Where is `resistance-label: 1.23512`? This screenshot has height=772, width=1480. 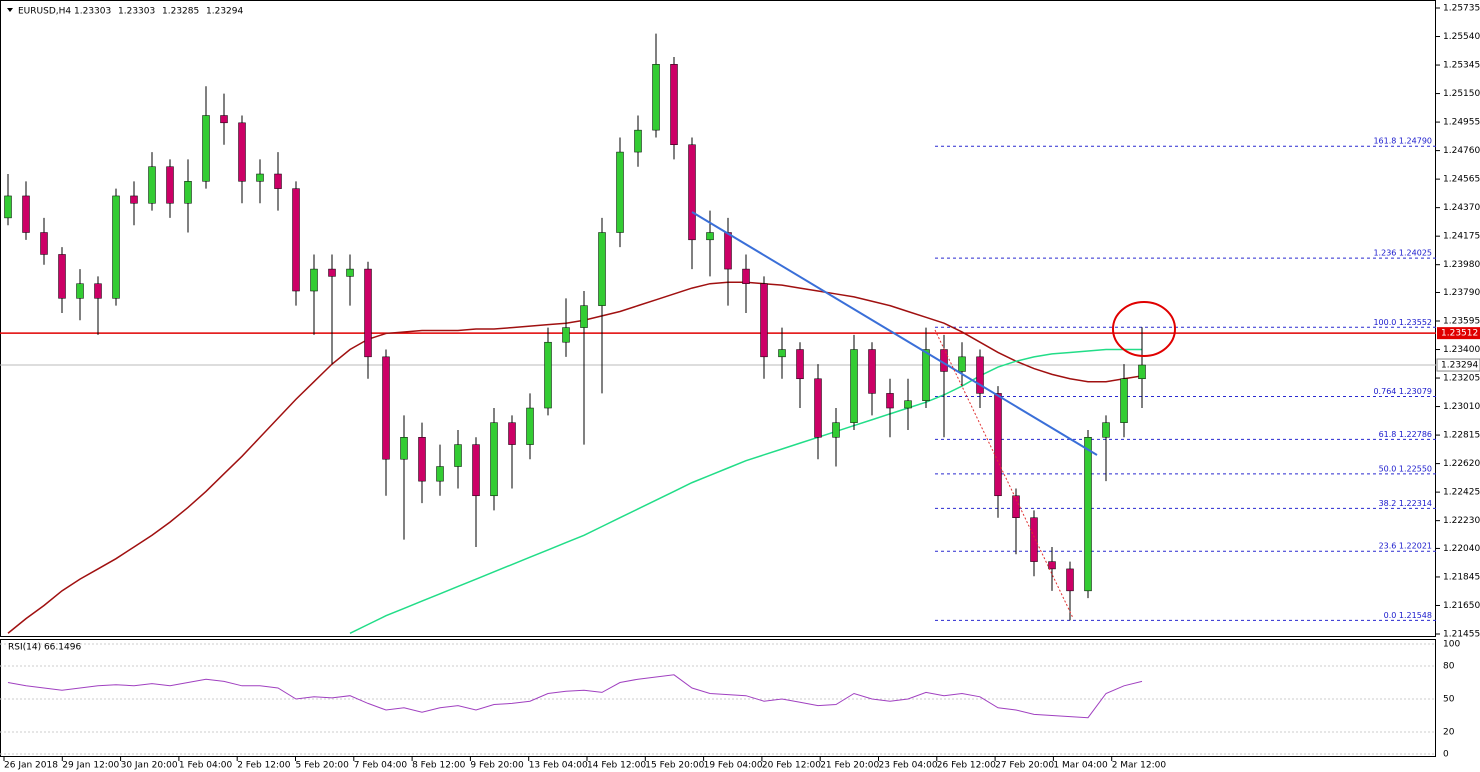
resistance-label: 1.23512 is located at coordinates (1459, 334).